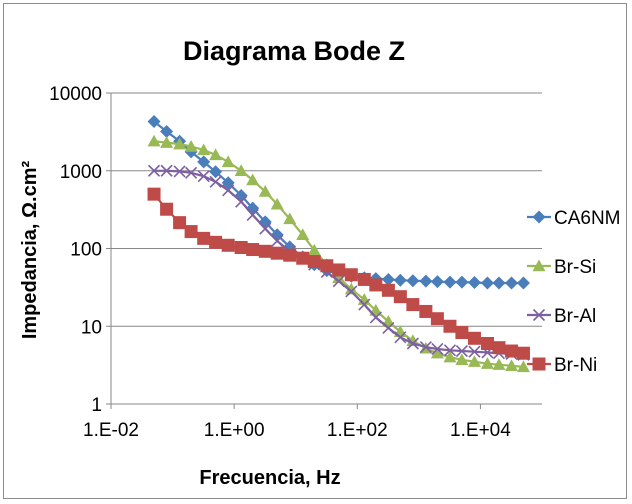  Describe the element at coordinates (81, 172) in the screenshot. I see `y-tick-label: 1000` at that location.